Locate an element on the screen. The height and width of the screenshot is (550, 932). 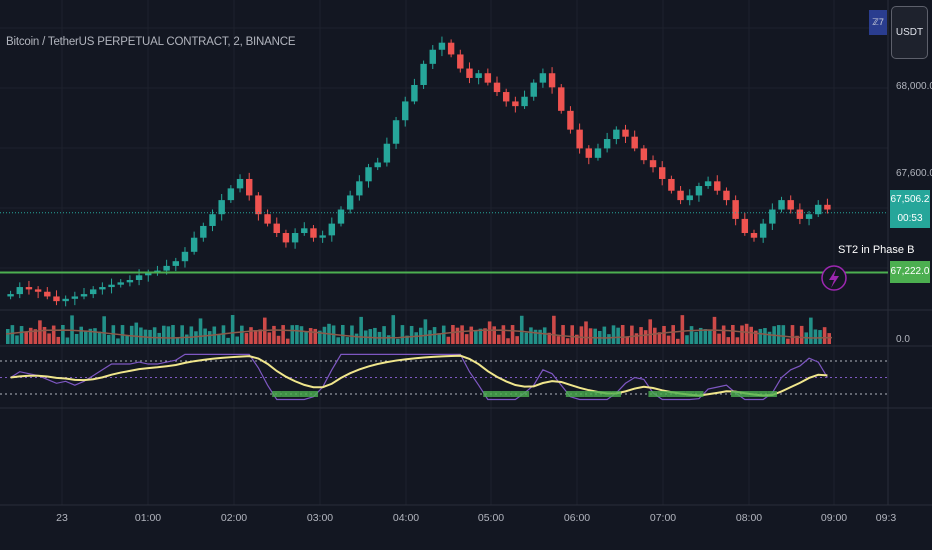
time-label: 09:00 is located at coordinates (834, 518).